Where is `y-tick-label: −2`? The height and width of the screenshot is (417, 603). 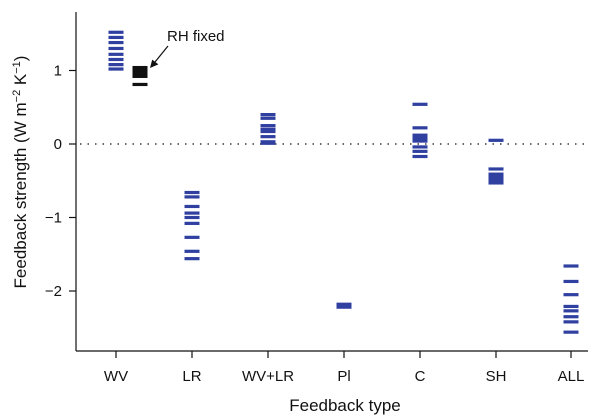
y-tick-label: −2 is located at coordinates (53, 291).